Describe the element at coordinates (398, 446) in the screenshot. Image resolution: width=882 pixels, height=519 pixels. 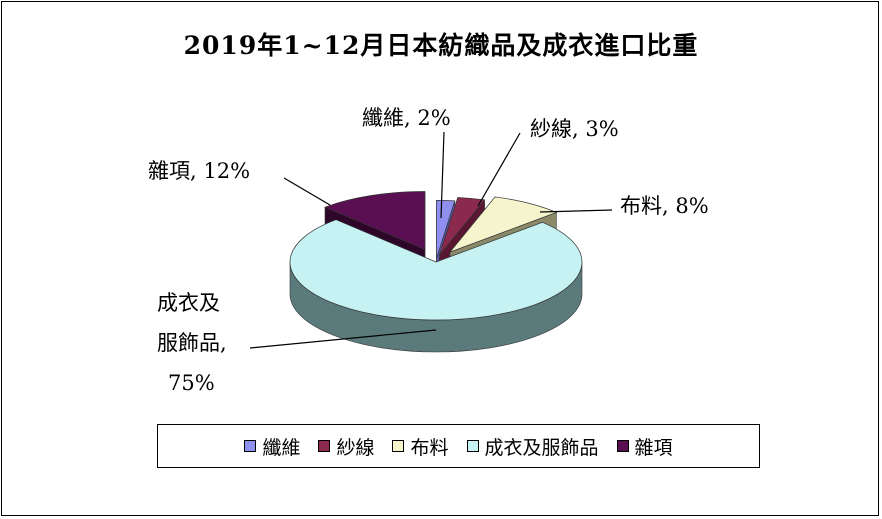
I see `legend-swatch-fabric` at that location.